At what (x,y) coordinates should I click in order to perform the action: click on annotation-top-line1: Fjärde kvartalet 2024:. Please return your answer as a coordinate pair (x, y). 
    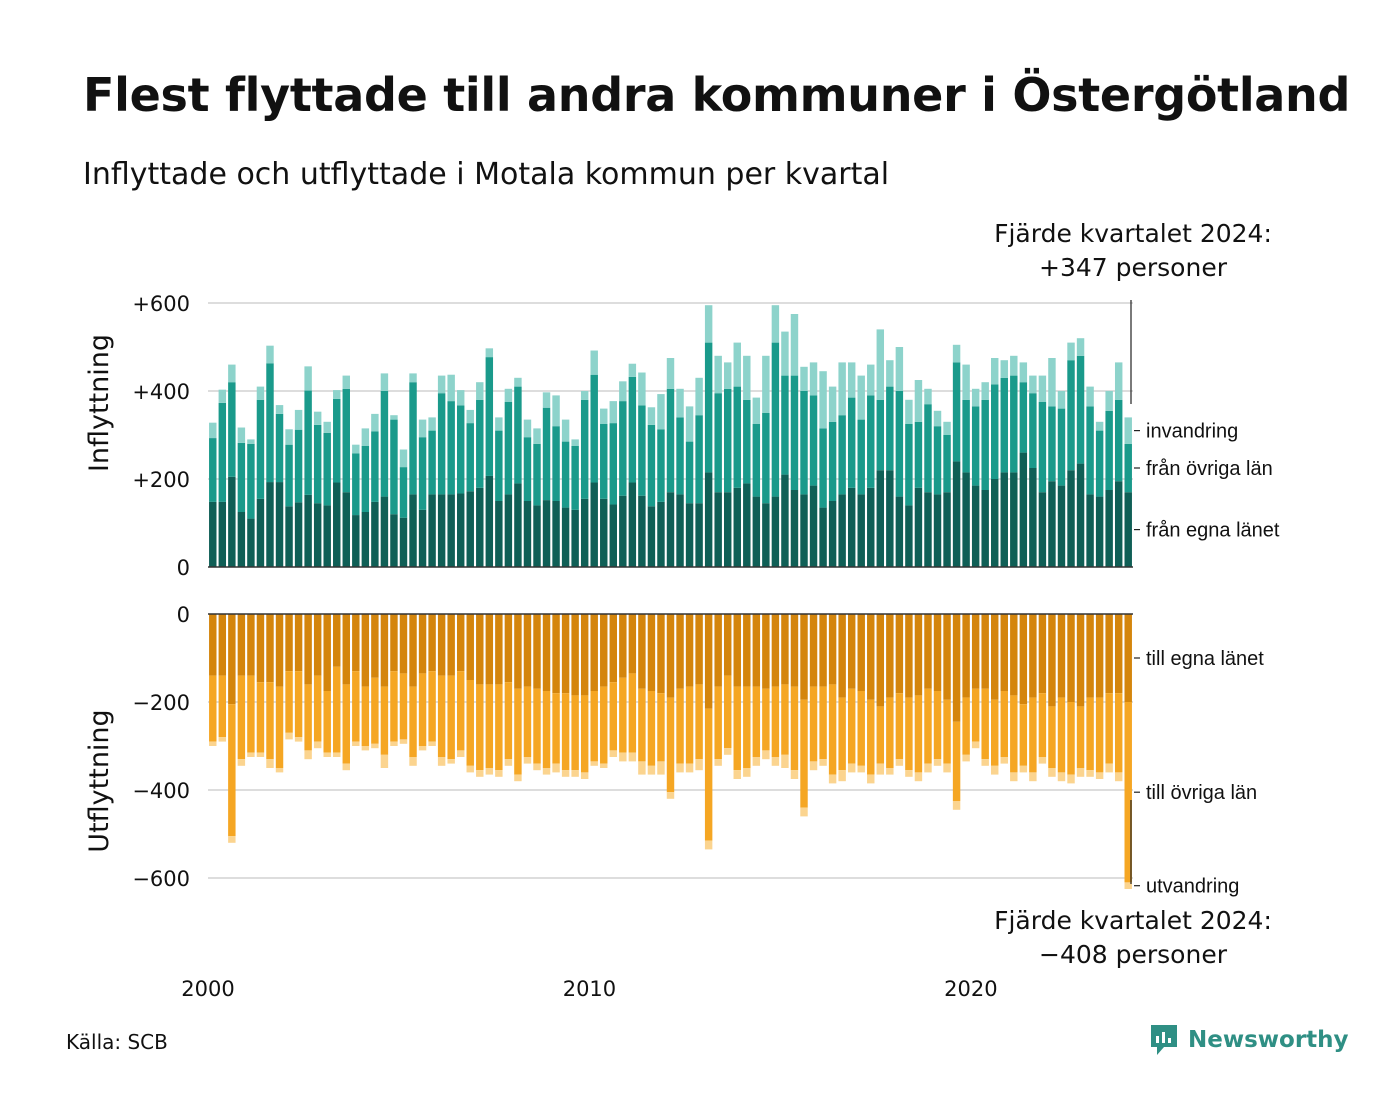
    Looking at the image, I should click on (1133, 233).